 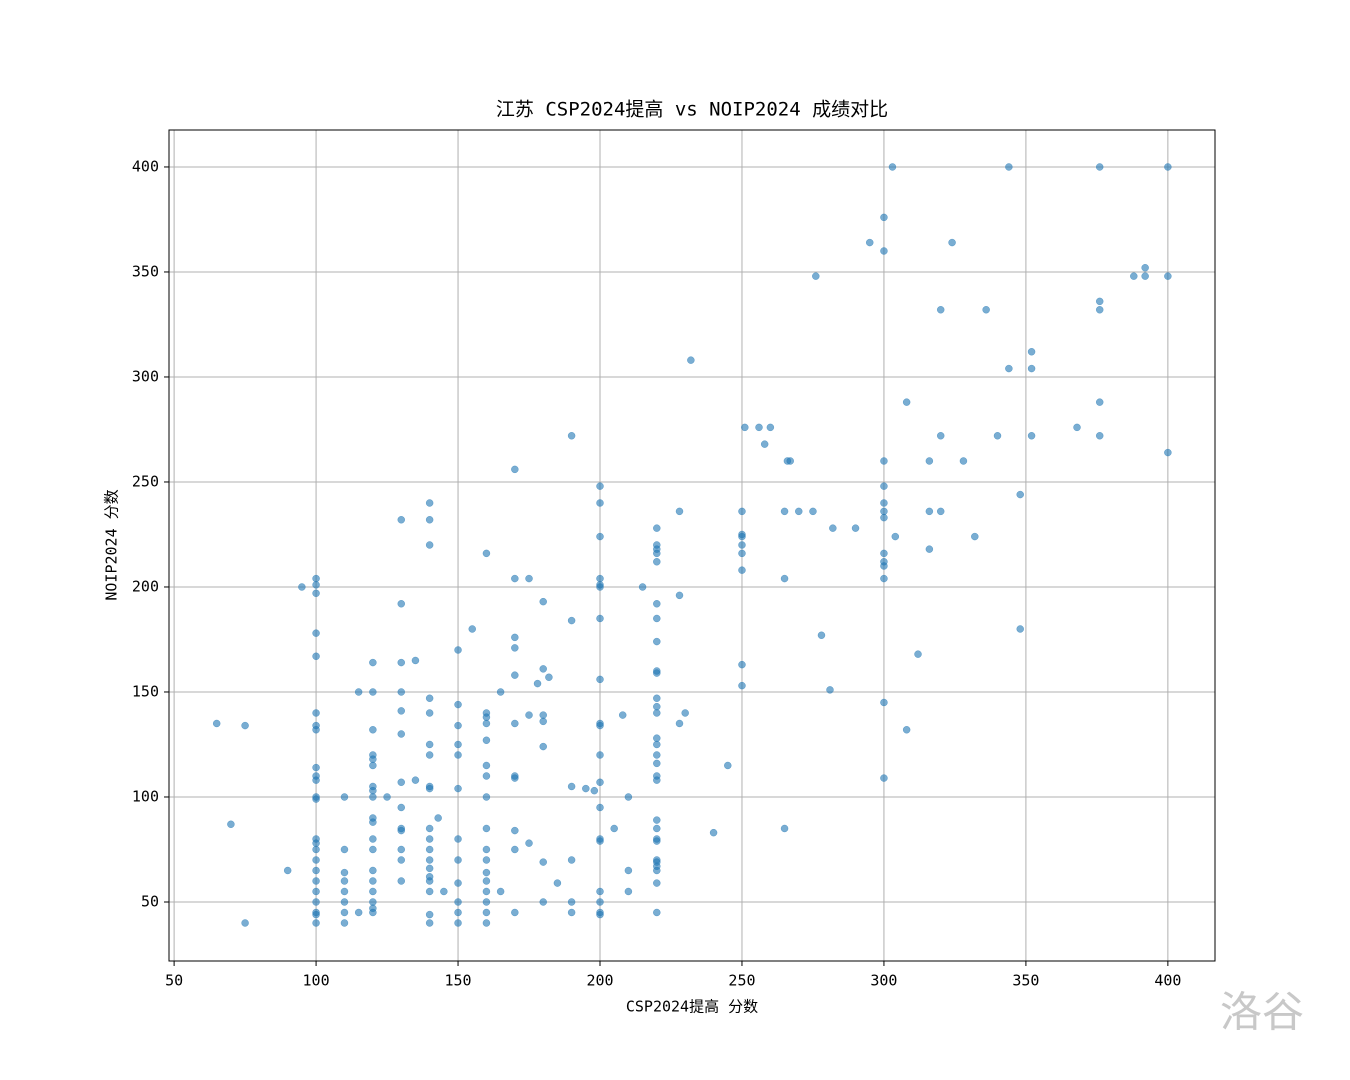 I want to click on x-tick-label: 200, so click(x=599, y=981).